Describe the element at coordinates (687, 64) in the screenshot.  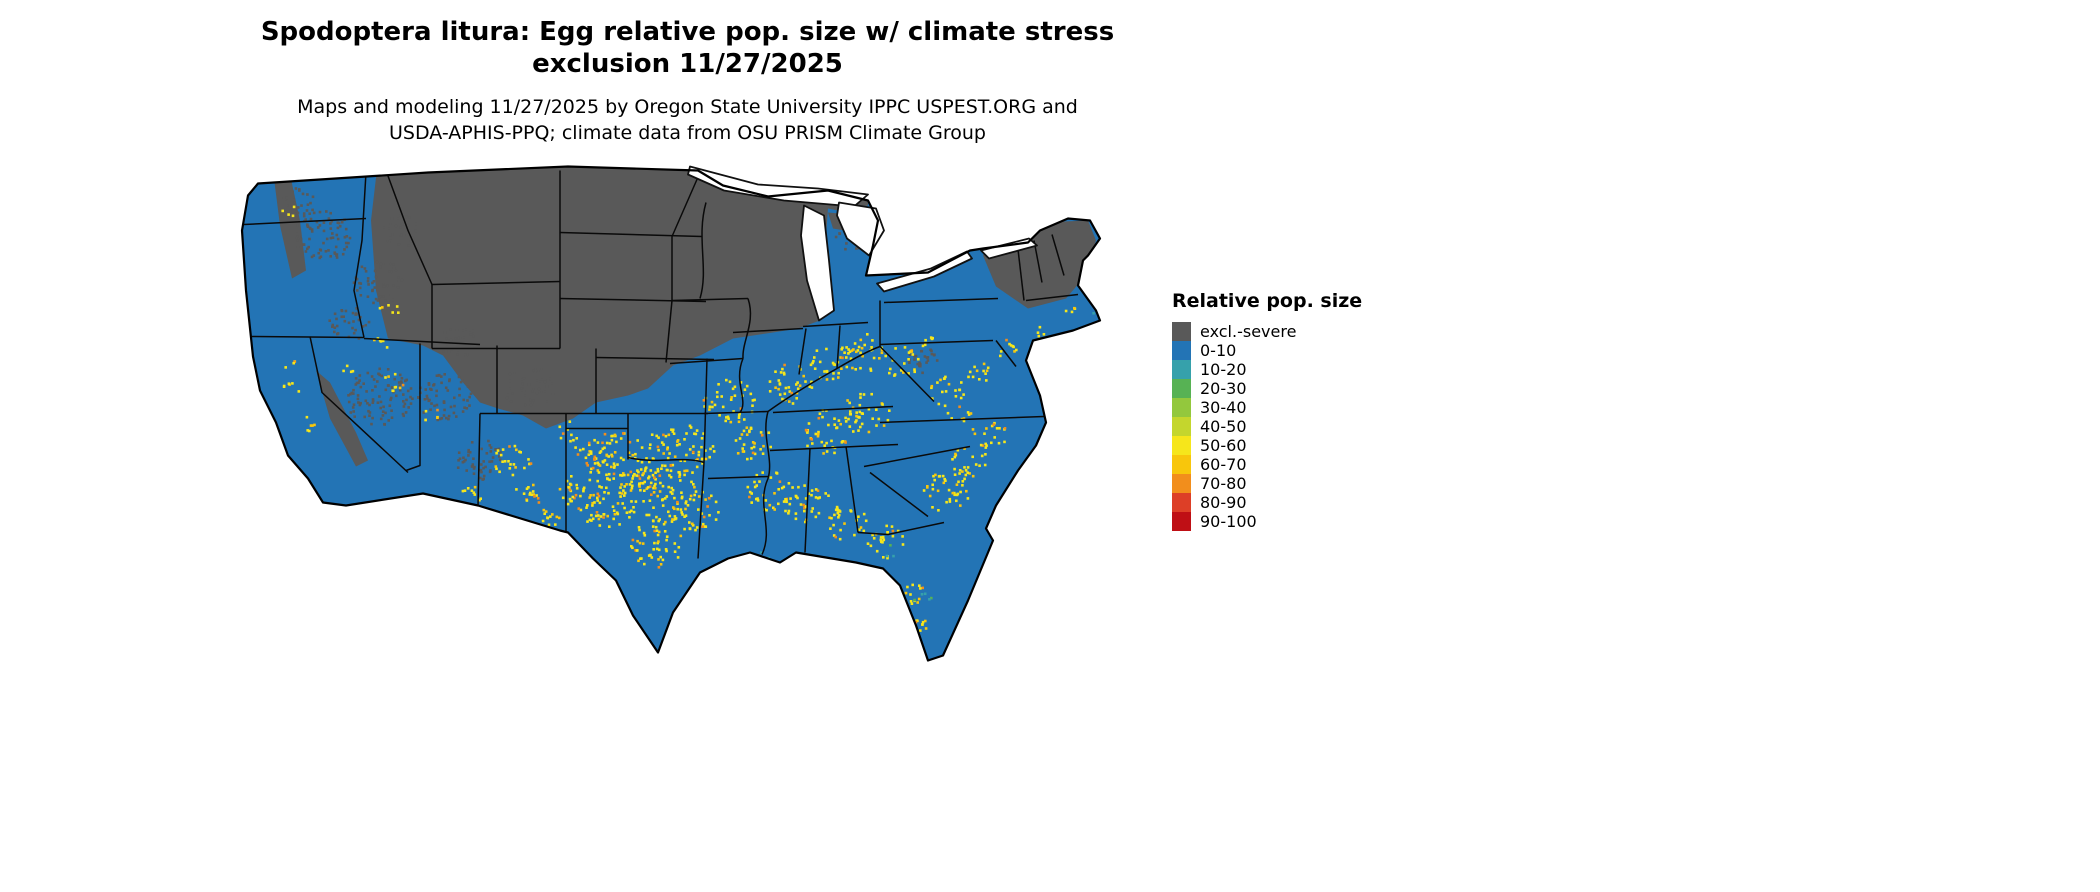
I see `map-title-line2: exclusion 11/27/2025` at that location.